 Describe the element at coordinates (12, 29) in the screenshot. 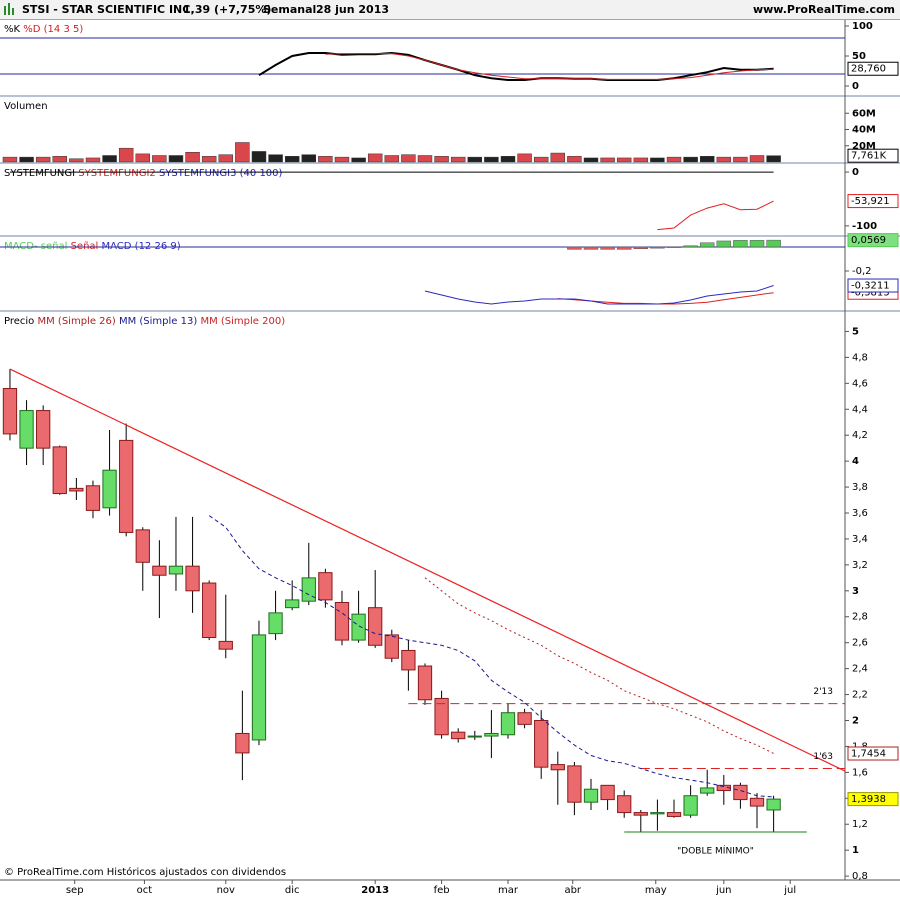

I see `legend-entry: %K` at that location.